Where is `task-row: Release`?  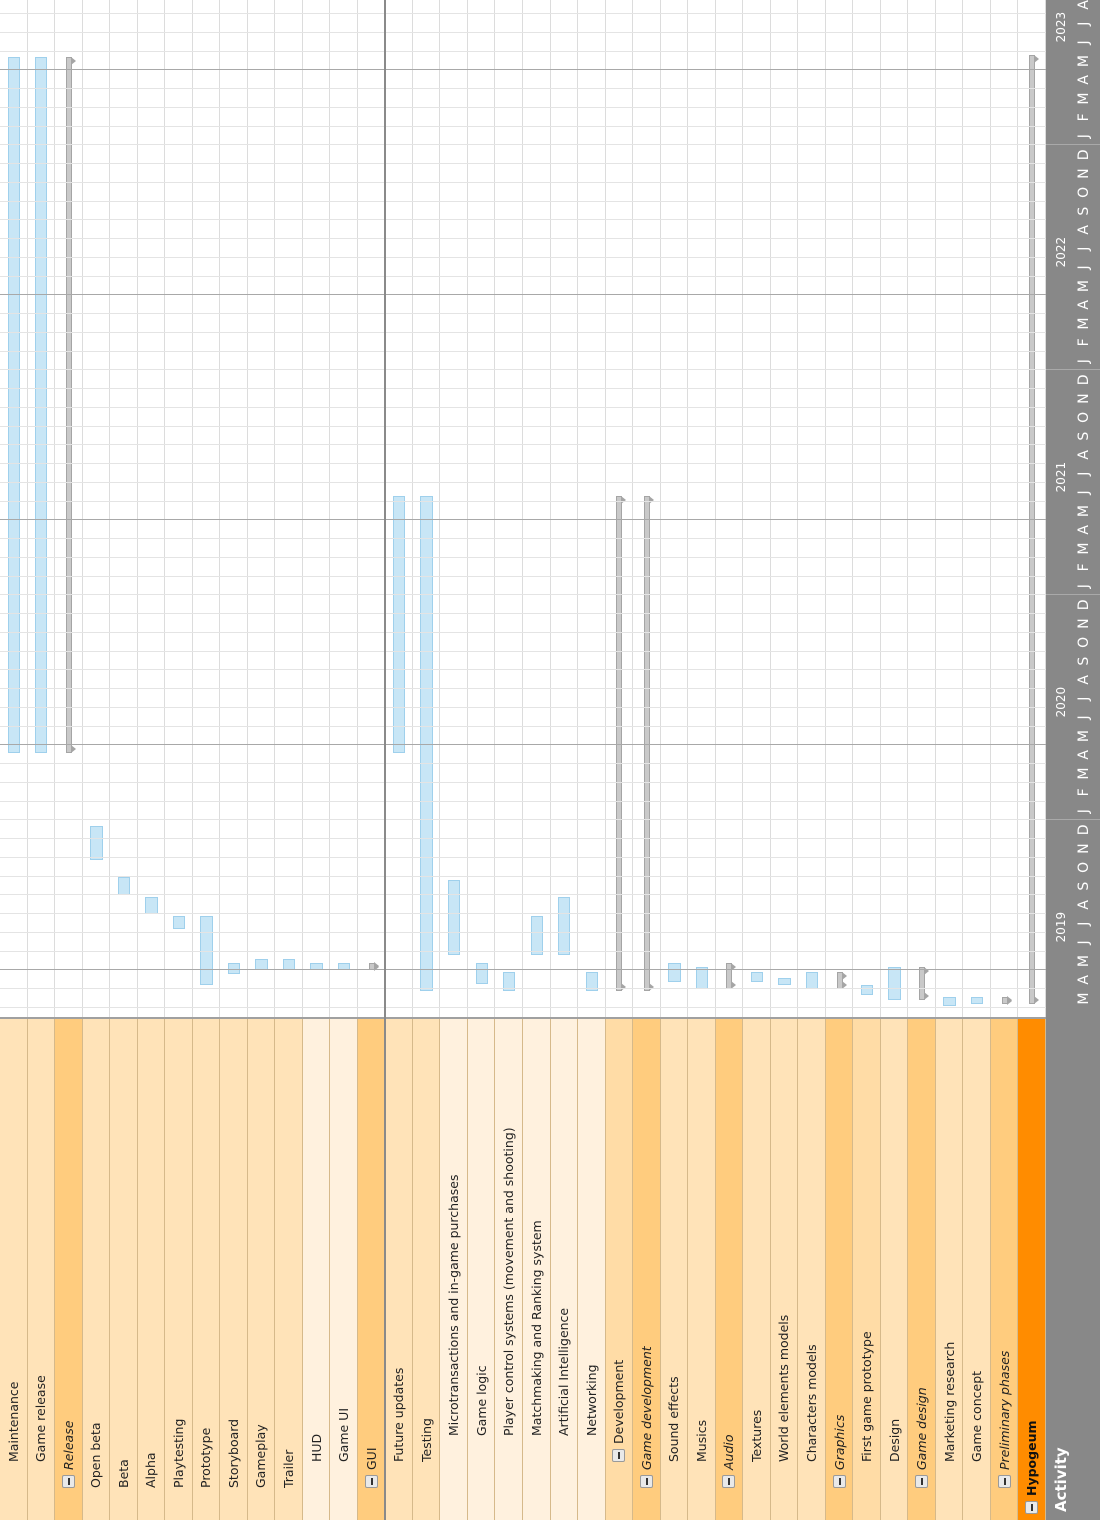 task-row: Release is located at coordinates (69, 760).